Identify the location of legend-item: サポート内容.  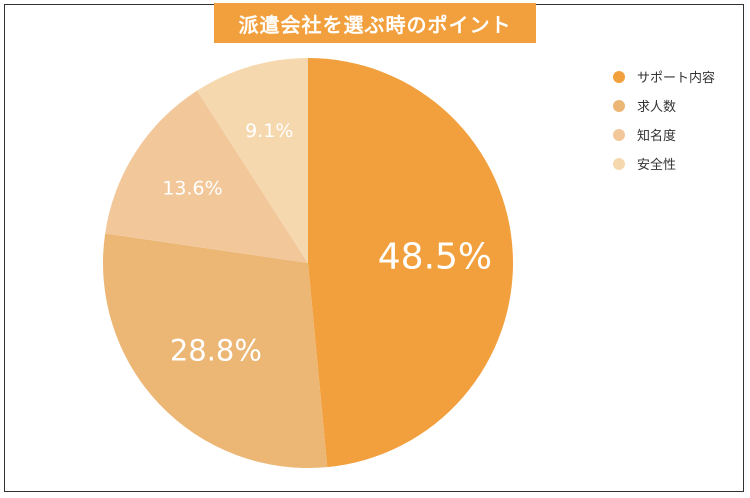
(664, 76).